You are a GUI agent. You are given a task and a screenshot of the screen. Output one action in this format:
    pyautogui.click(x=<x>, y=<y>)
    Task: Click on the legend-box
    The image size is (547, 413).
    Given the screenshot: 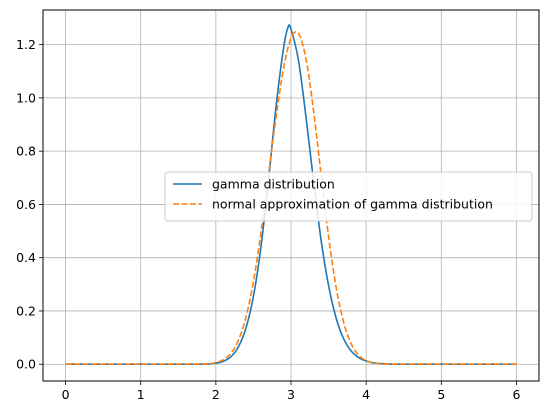 What is the action you would take?
    pyautogui.click(x=348, y=196)
    